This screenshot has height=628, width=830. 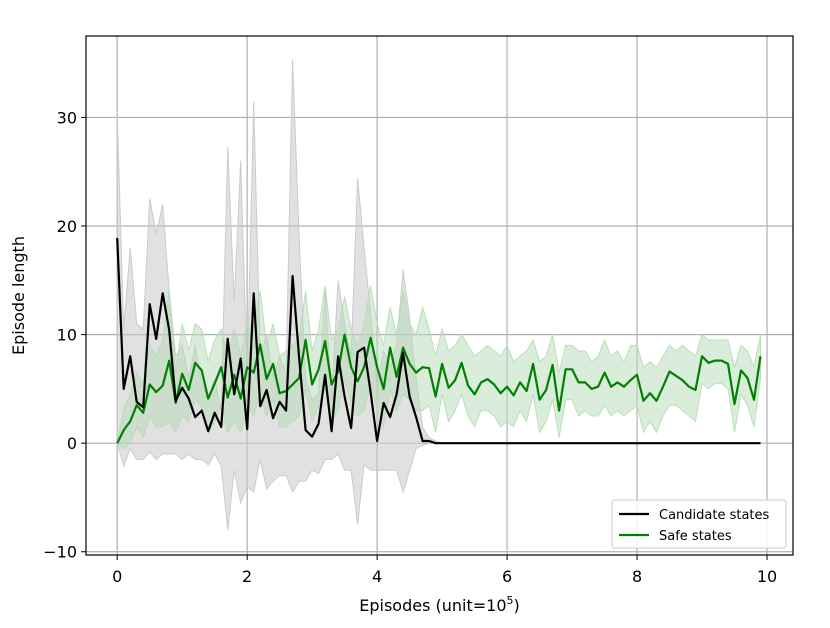 What do you see at coordinates (60, 552) in the screenshot?
I see `y-tick-label: −10` at bounding box center [60, 552].